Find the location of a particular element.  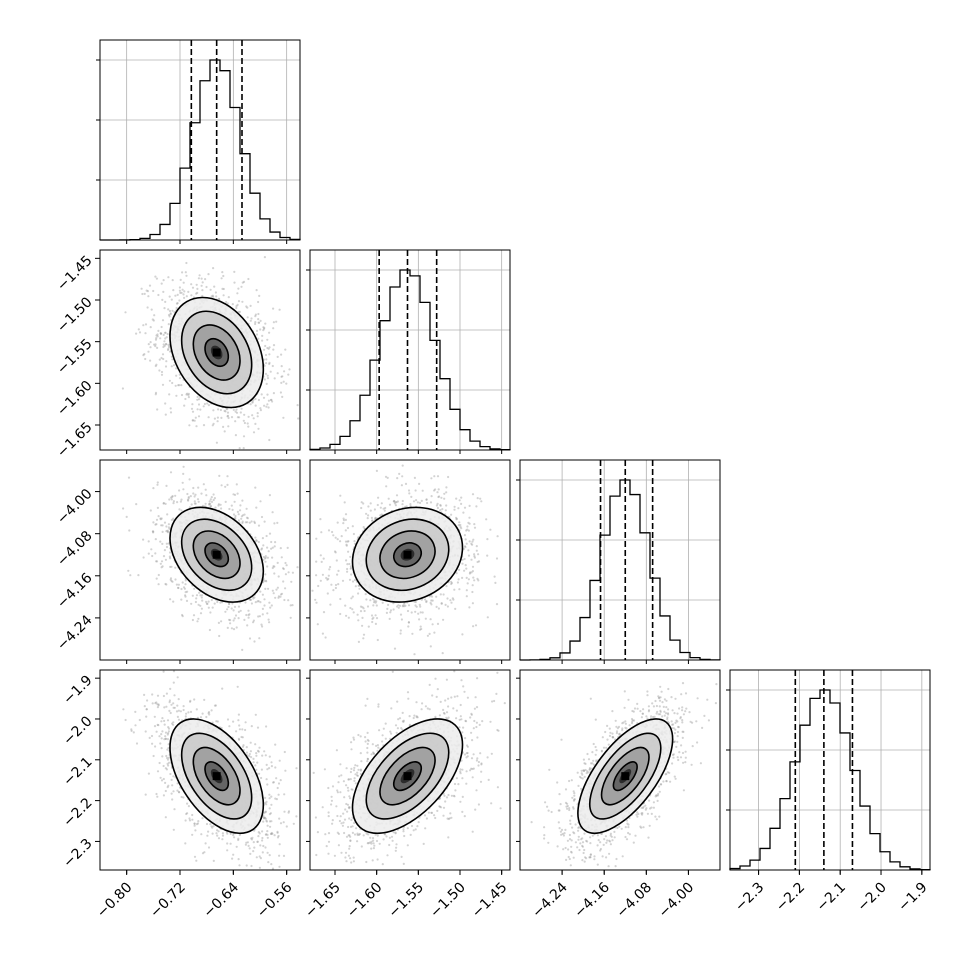

y-tick-label-1-3: −1.50 is located at coordinates (75, 315).